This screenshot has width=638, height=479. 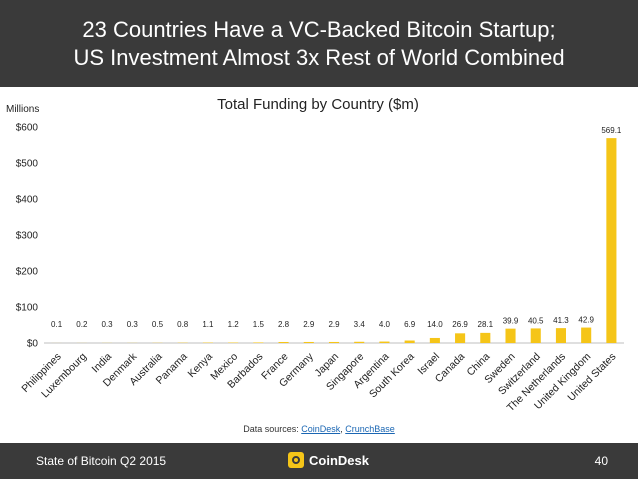 I want to click on value-label: 6.9, so click(x=410, y=324).